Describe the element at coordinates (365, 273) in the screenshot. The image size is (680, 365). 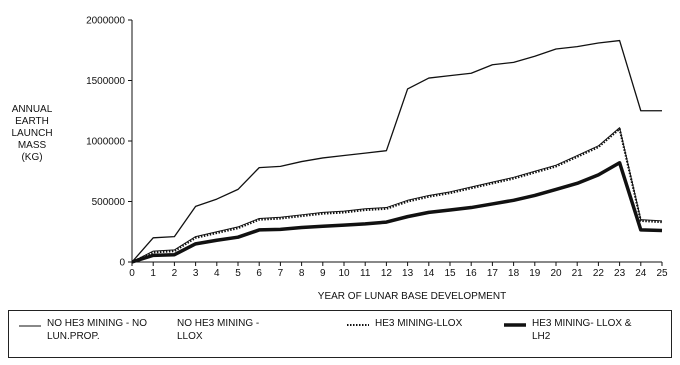
I see `x-tick-label: 11` at that location.